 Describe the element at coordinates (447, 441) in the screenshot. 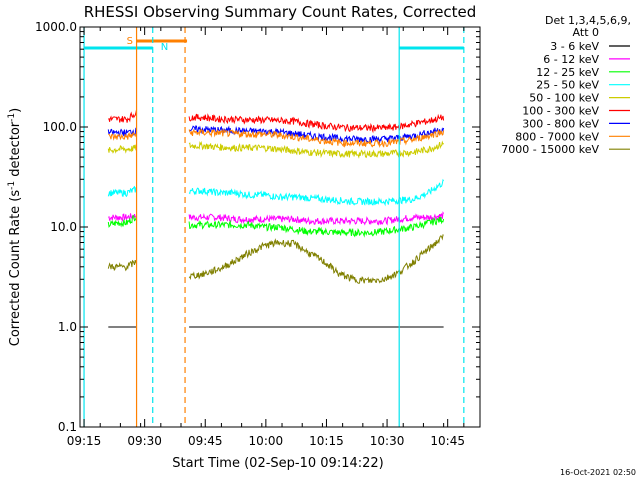

I see `x-tick-label: 10:45` at that location.